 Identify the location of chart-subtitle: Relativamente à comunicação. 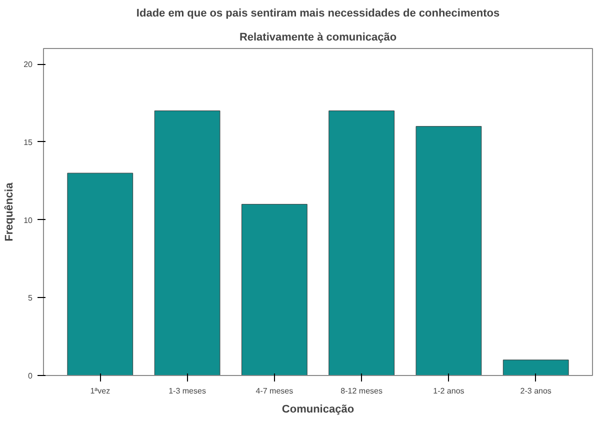
(318, 38).